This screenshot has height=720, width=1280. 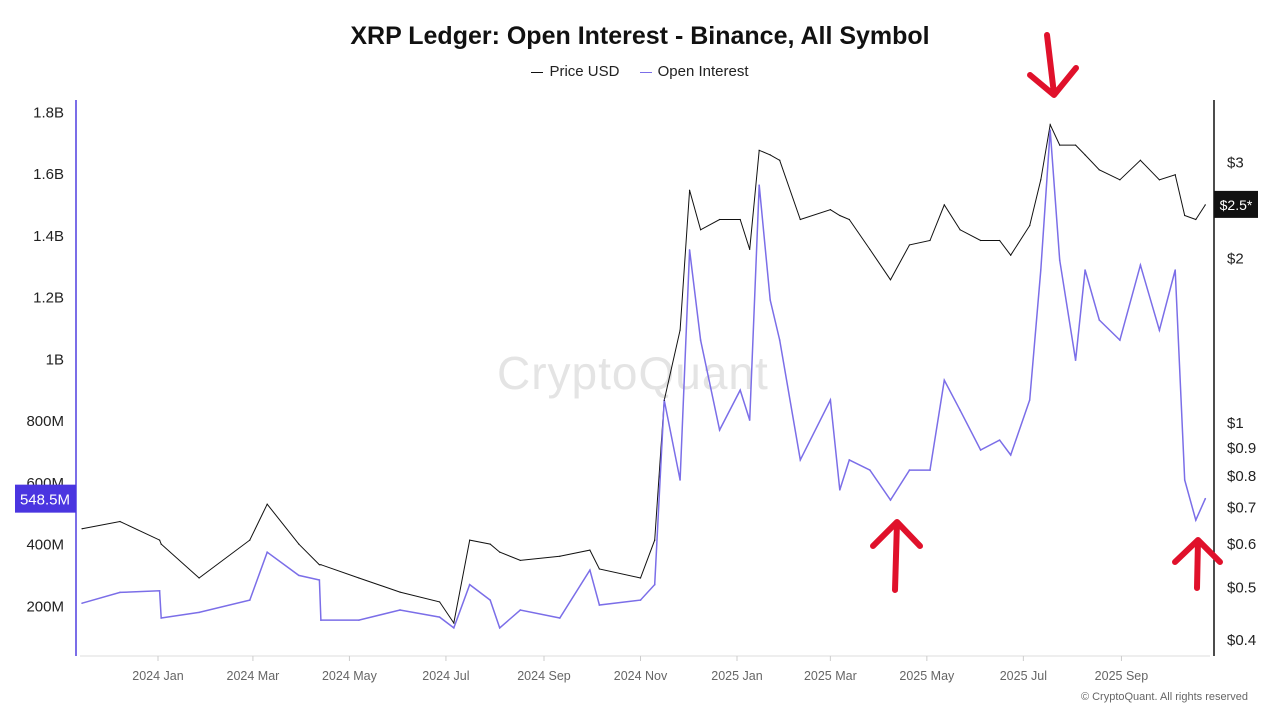 What do you see at coordinates (1235, 423) in the screenshot?
I see `y-right-tick-label: $1` at bounding box center [1235, 423].